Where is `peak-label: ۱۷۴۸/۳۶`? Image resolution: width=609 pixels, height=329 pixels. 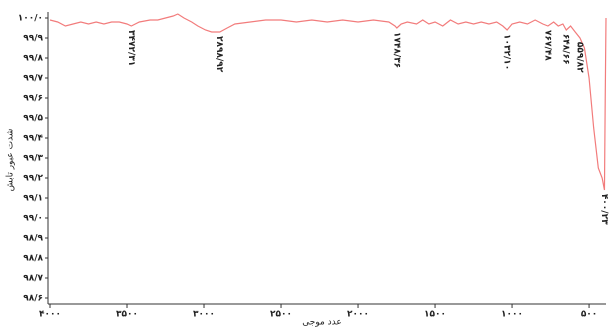
peak-label: ۱۷۴۸/۳۶ is located at coordinates (396, 50).